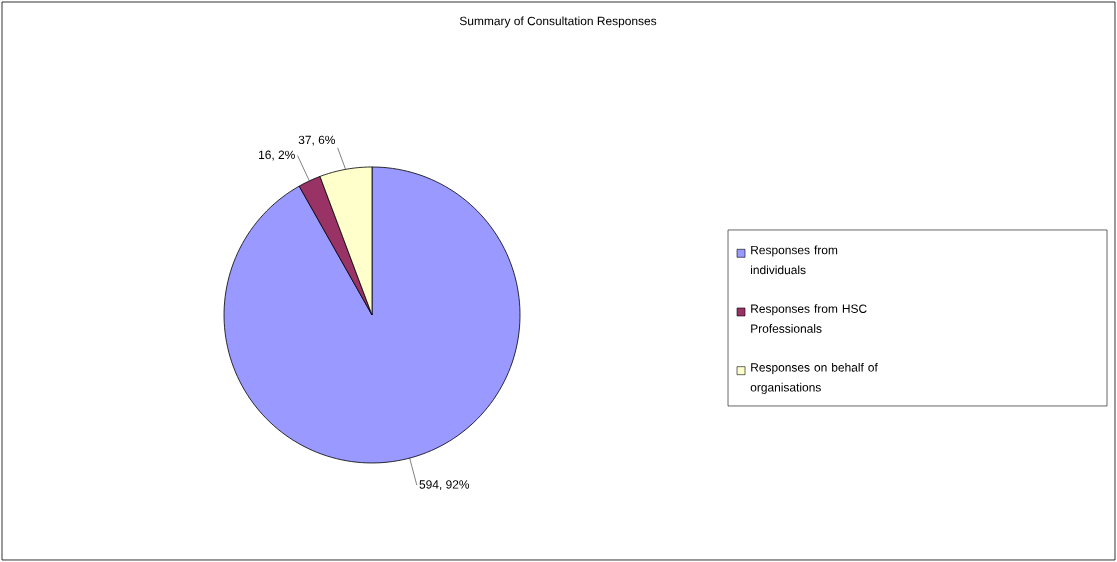 This screenshot has width=1117, height=562. What do you see at coordinates (558, 22) in the screenshot?
I see `chart-title: Summary of Consultation Responses` at bounding box center [558, 22].